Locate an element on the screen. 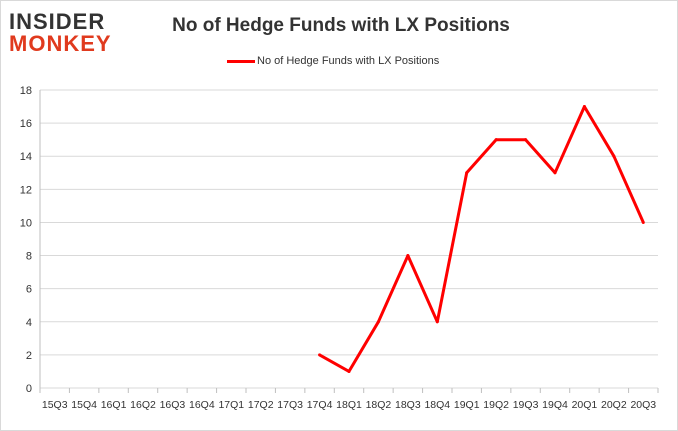  x-tick-label: 15Q3 is located at coordinates (55, 405).